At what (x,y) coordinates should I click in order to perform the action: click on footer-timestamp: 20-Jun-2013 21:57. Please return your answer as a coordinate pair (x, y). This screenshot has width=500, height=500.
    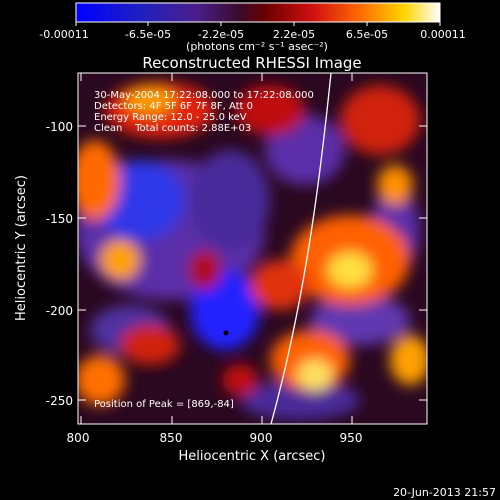
    Looking at the image, I should click on (444, 492).